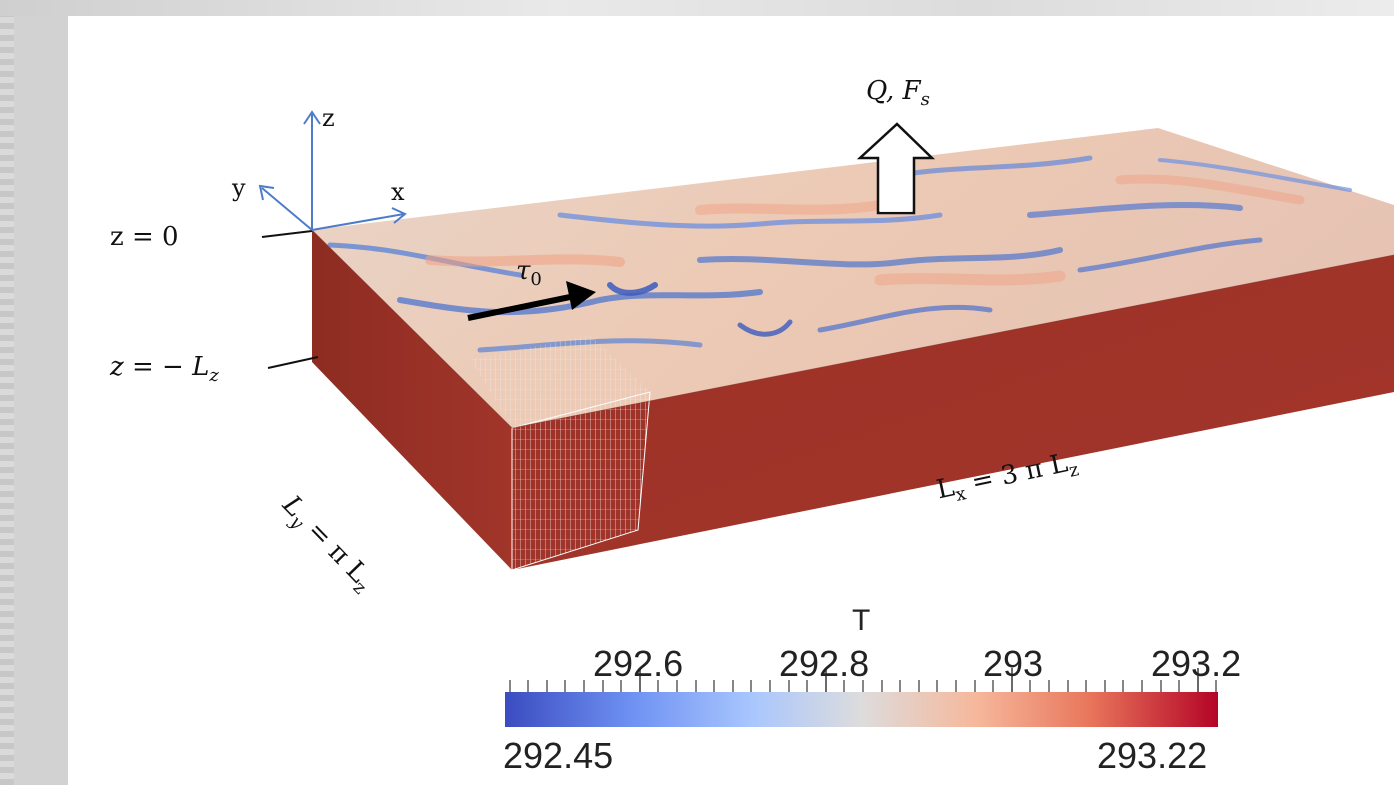  I want to click on colorbar-tick-label: 292.8, so click(824, 663).